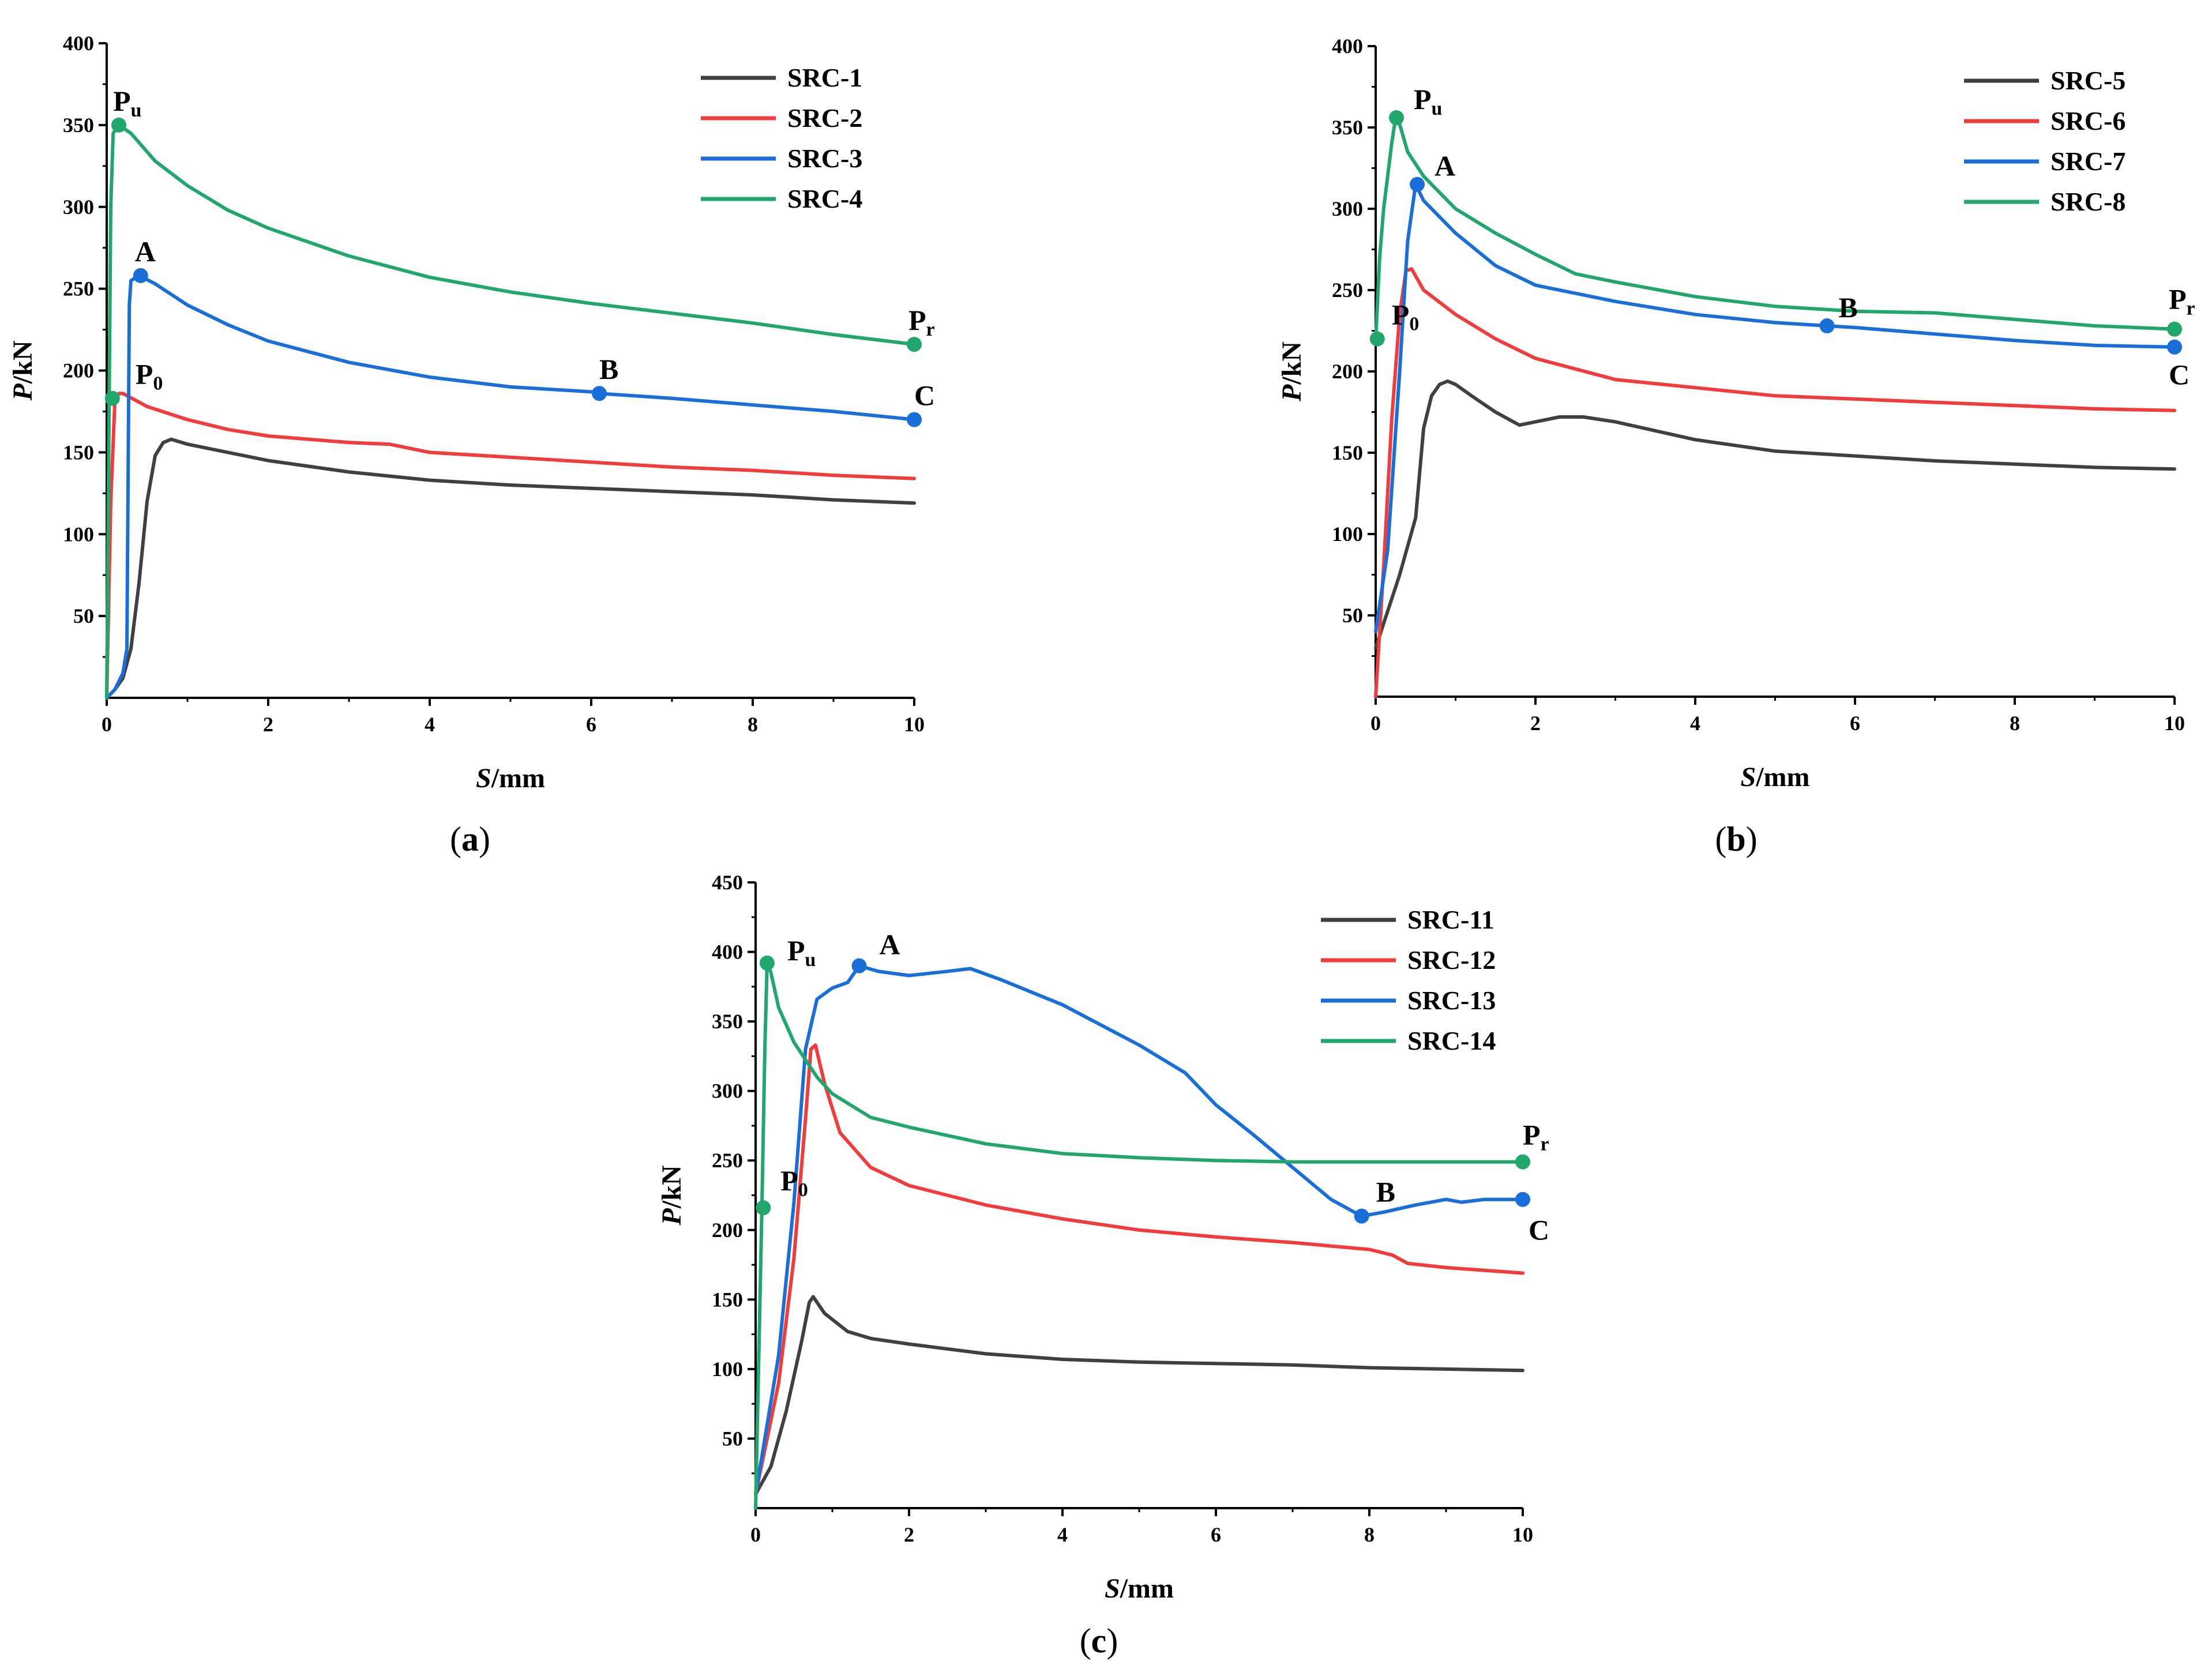  What do you see at coordinates (1736, 839) in the screenshot?
I see `panel-label: (b)` at bounding box center [1736, 839].